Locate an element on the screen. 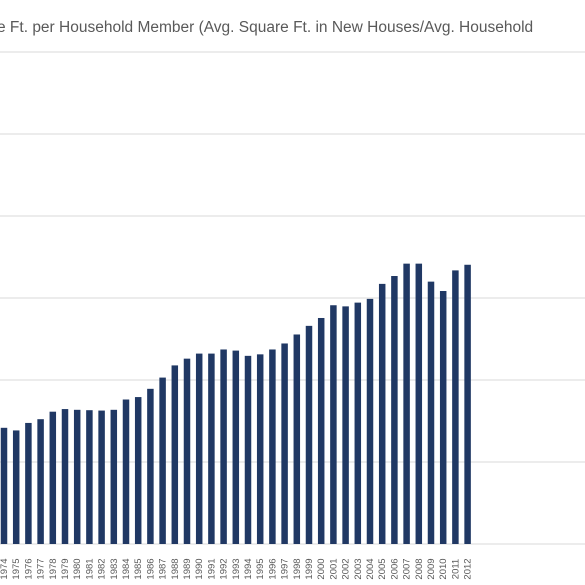 The image size is (585, 585). x-tick-label-2008: 2008 is located at coordinates (419, 568).